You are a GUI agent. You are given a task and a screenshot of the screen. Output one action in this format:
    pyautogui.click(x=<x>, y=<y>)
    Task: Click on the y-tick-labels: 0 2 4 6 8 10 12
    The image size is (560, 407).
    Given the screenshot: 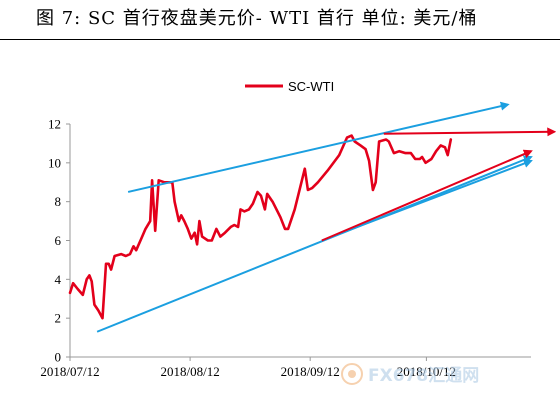 What is the action you would take?
    pyautogui.click(x=59, y=241)
    